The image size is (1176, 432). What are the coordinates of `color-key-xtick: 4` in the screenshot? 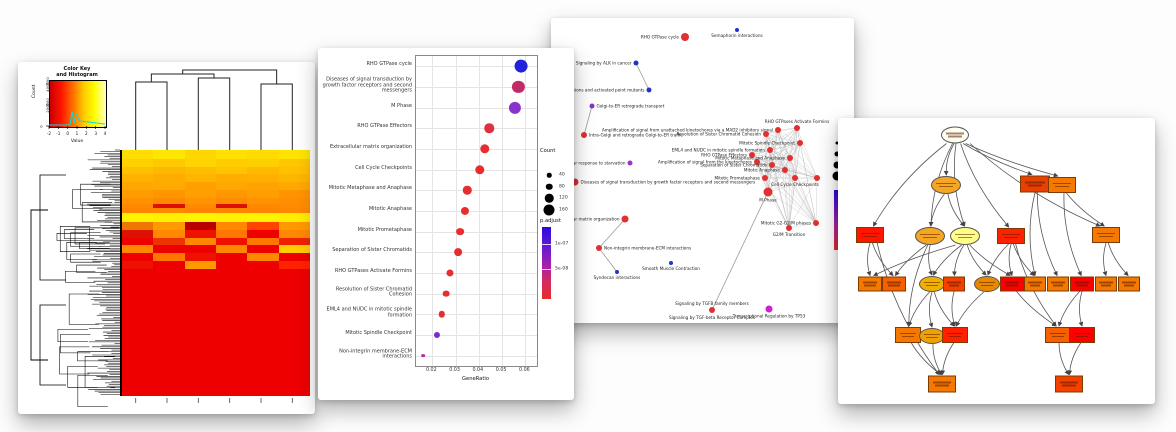 It's located at (105, 133).